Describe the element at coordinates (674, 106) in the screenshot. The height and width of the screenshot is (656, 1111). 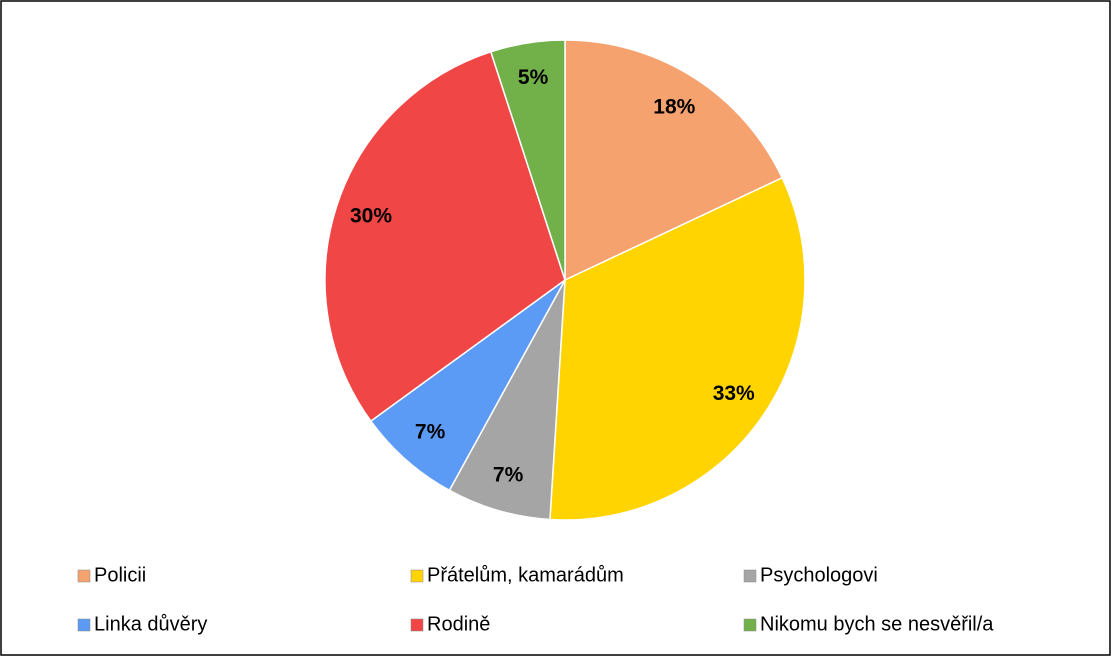
I see `data-label: 18%` at that location.